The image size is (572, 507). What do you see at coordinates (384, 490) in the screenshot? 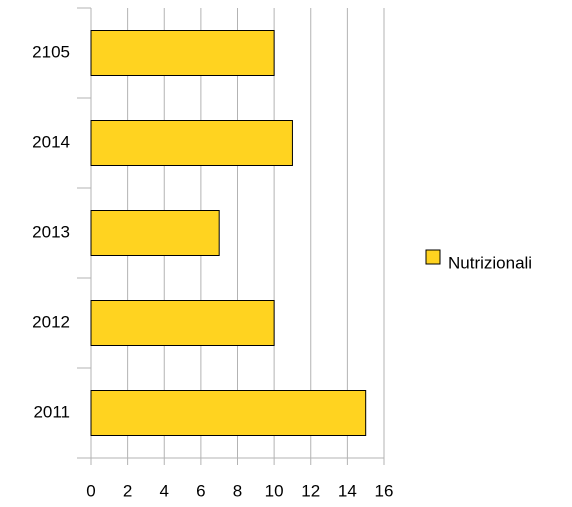
I see `x-tick-label: 16` at bounding box center [384, 490].